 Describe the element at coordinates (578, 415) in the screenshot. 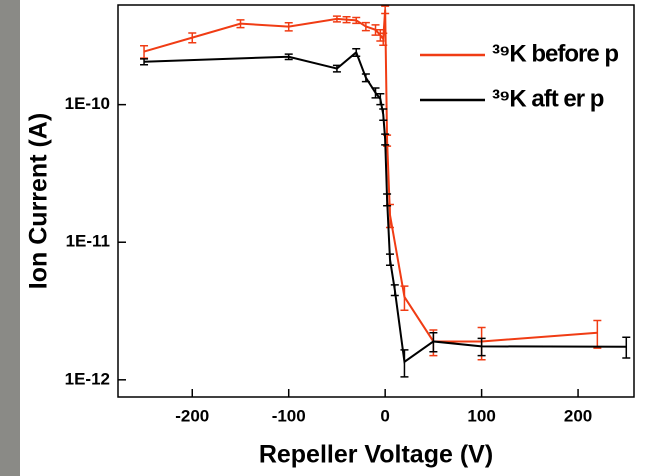

I see `x-tick-label: 200` at that location.